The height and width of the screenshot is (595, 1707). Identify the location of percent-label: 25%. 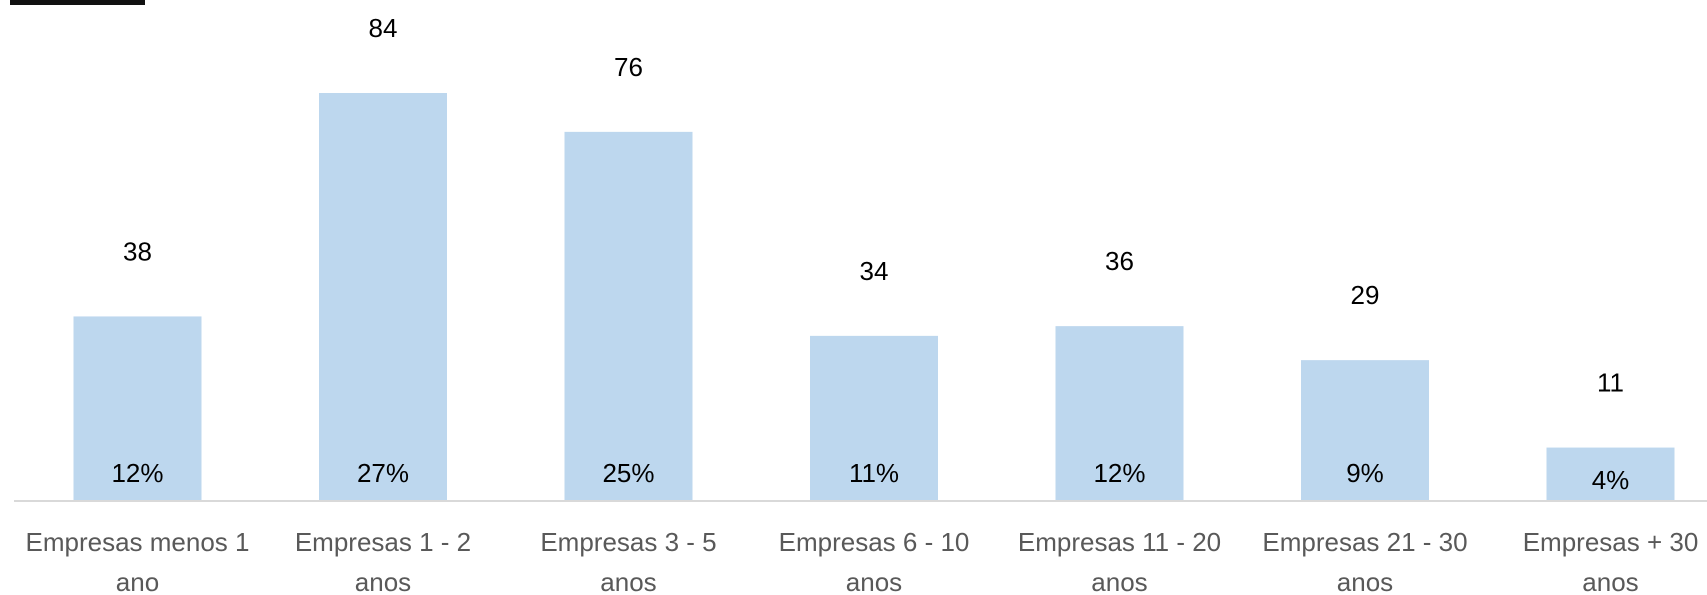
(628, 473).